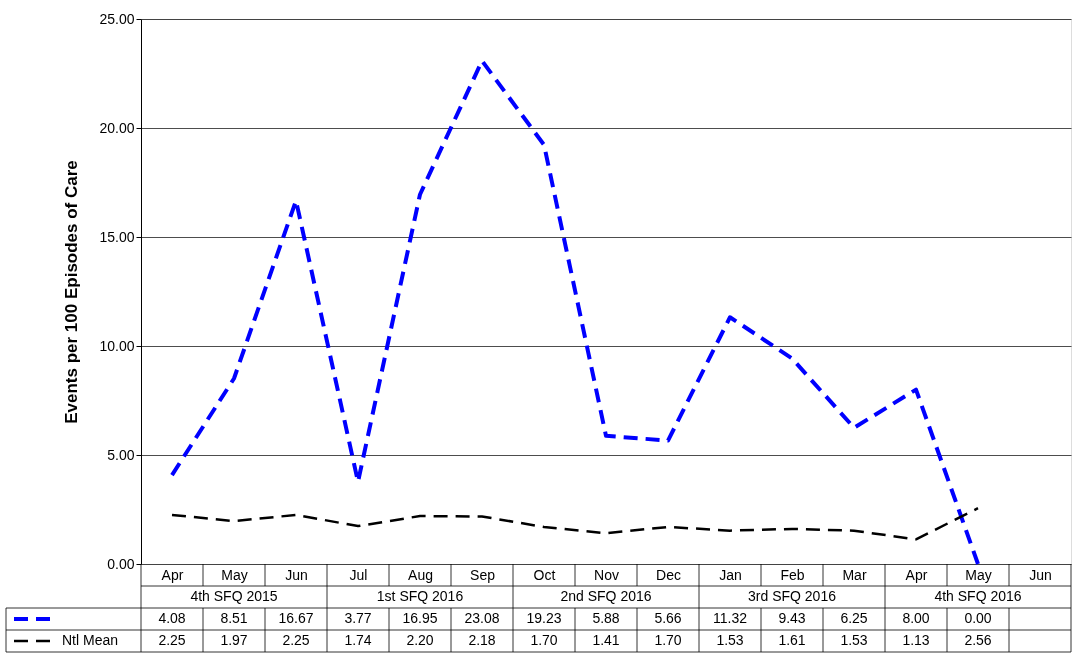 The image size is (1086, 666). What do you see at coordinates (606, 574) in the screenshot?
I see `x-tick-label: Nov` at bounding box center [606, 574].